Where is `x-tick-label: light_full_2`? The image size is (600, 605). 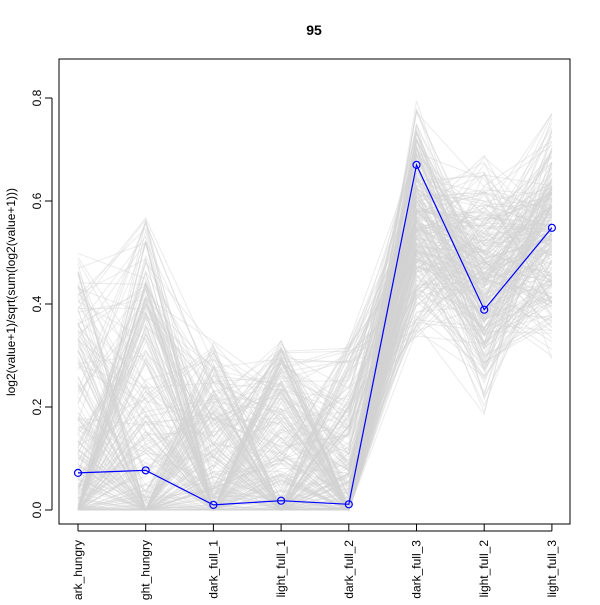
x-tick-label: light_full_2 is located at coordinates (484, 569).